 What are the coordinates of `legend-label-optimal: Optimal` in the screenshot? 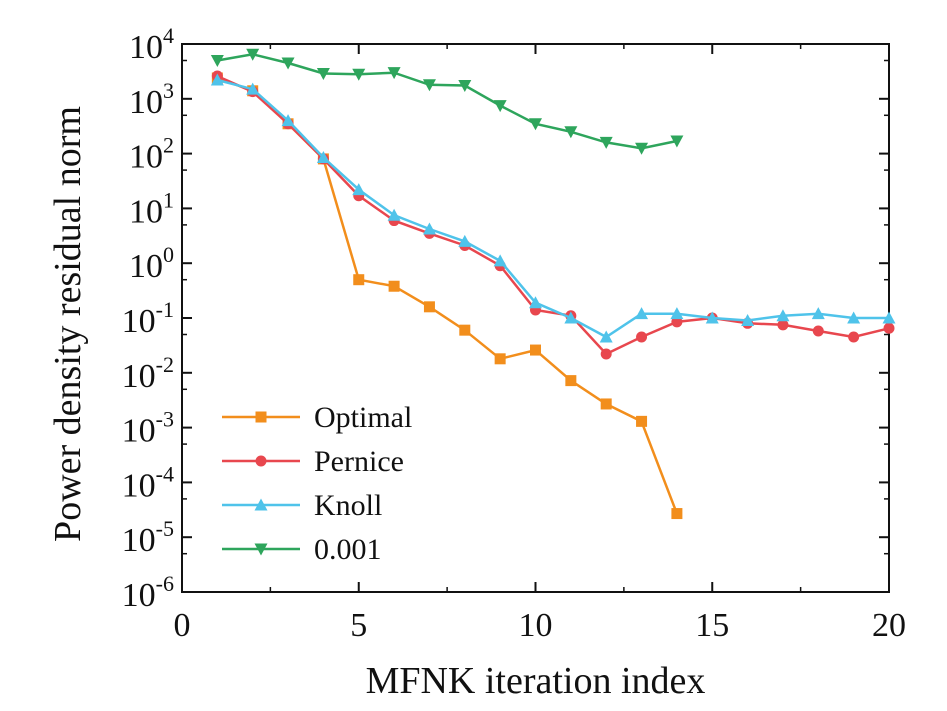 It's located at (363, 417).